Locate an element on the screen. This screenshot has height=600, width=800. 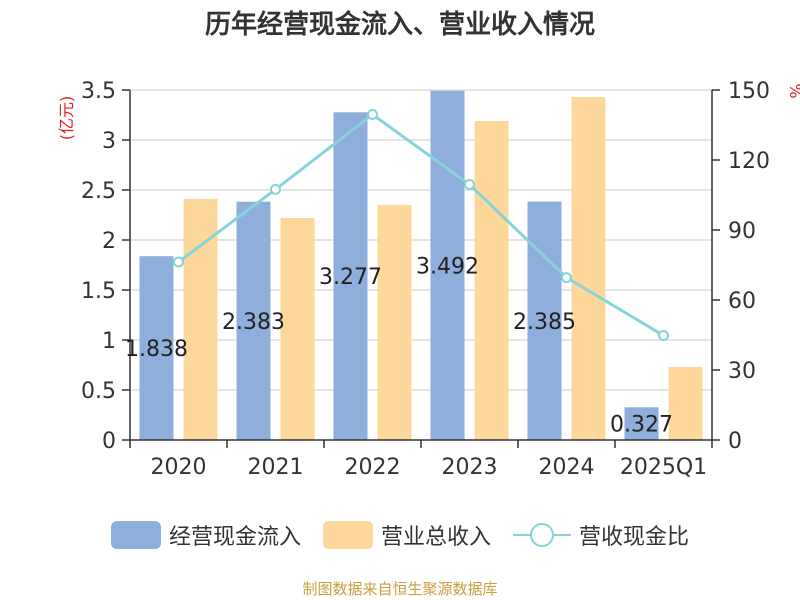
y-right-tick-label: 150 is located at coordinates (749, 91).